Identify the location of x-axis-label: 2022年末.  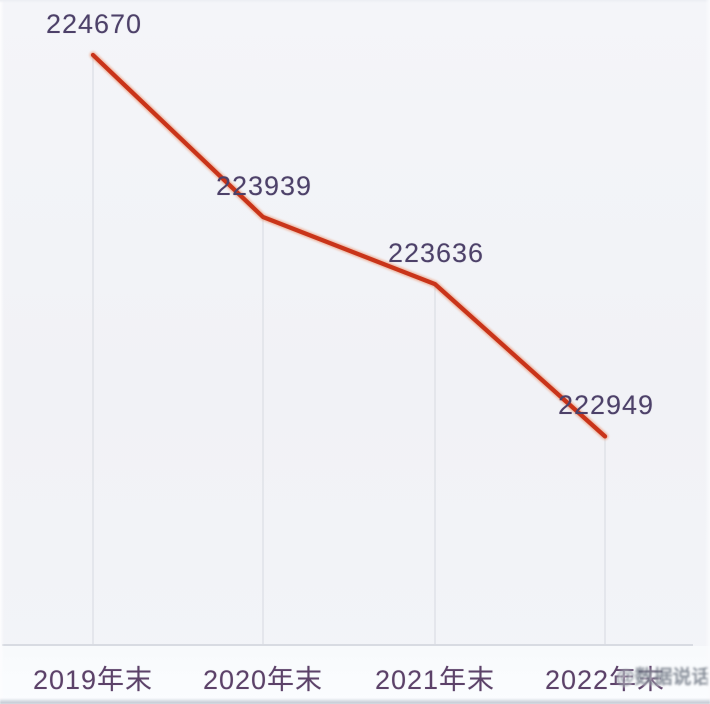
(605, 680).